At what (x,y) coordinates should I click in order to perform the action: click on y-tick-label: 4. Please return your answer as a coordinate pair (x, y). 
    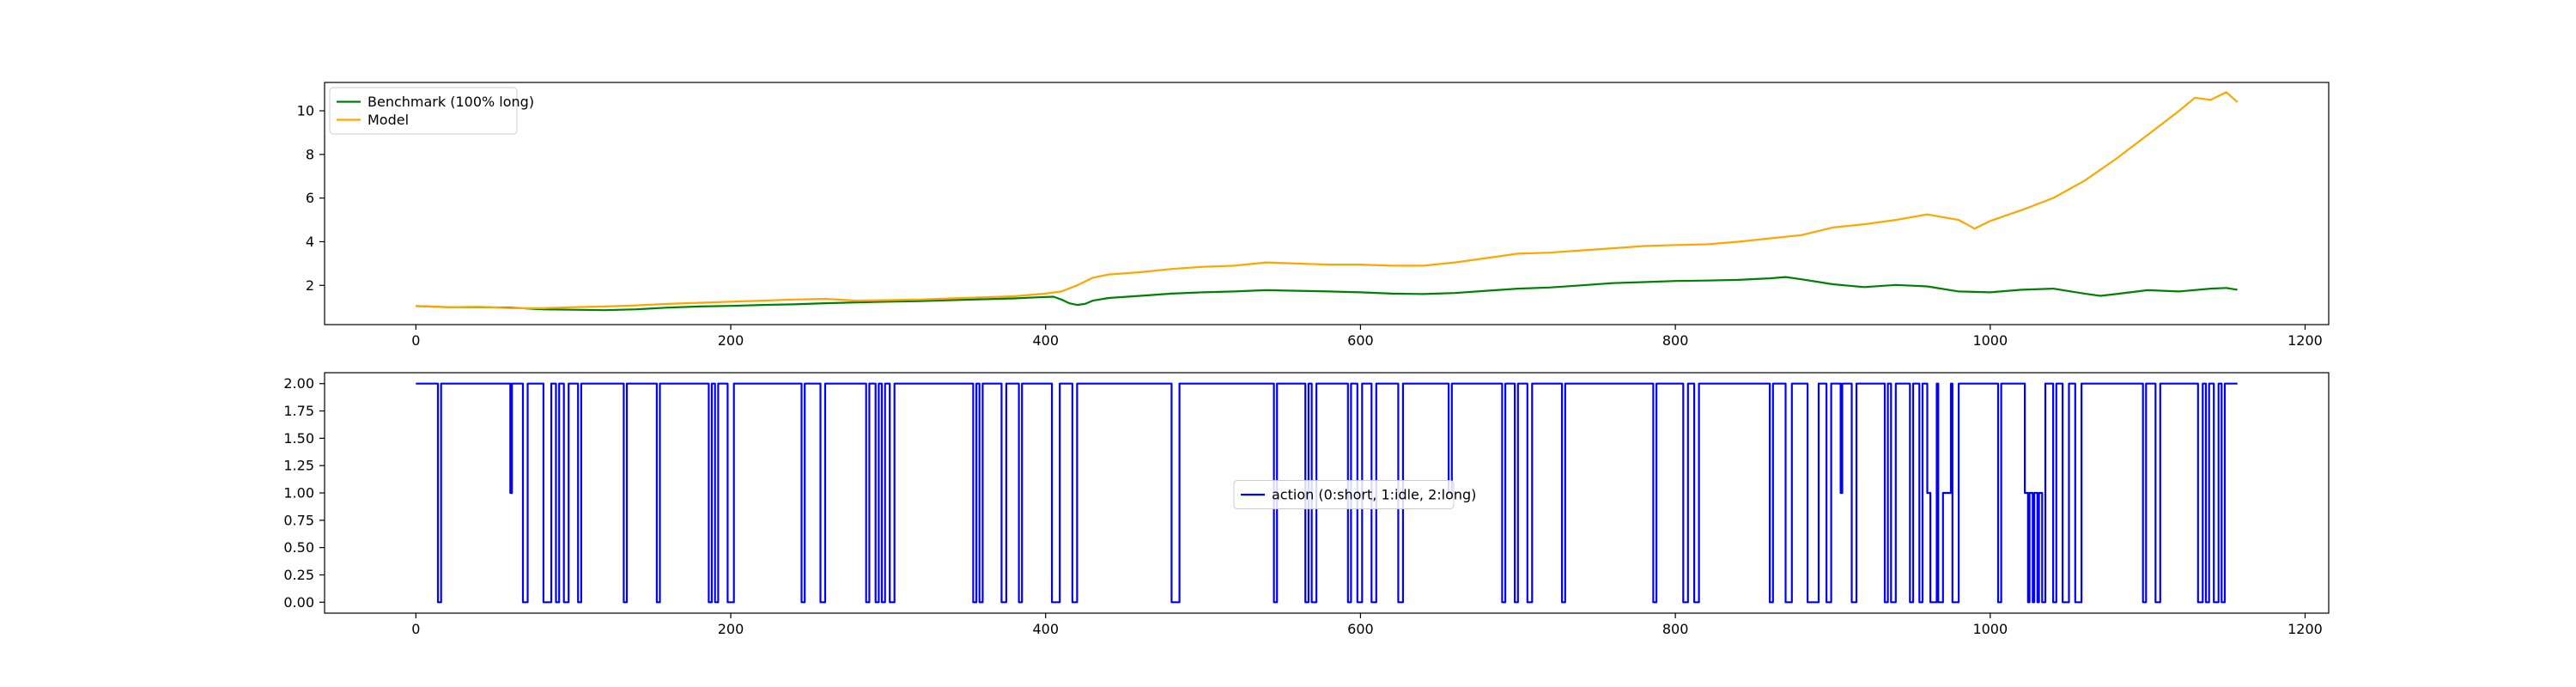
    Looking at the image, I should click on (310, 242).